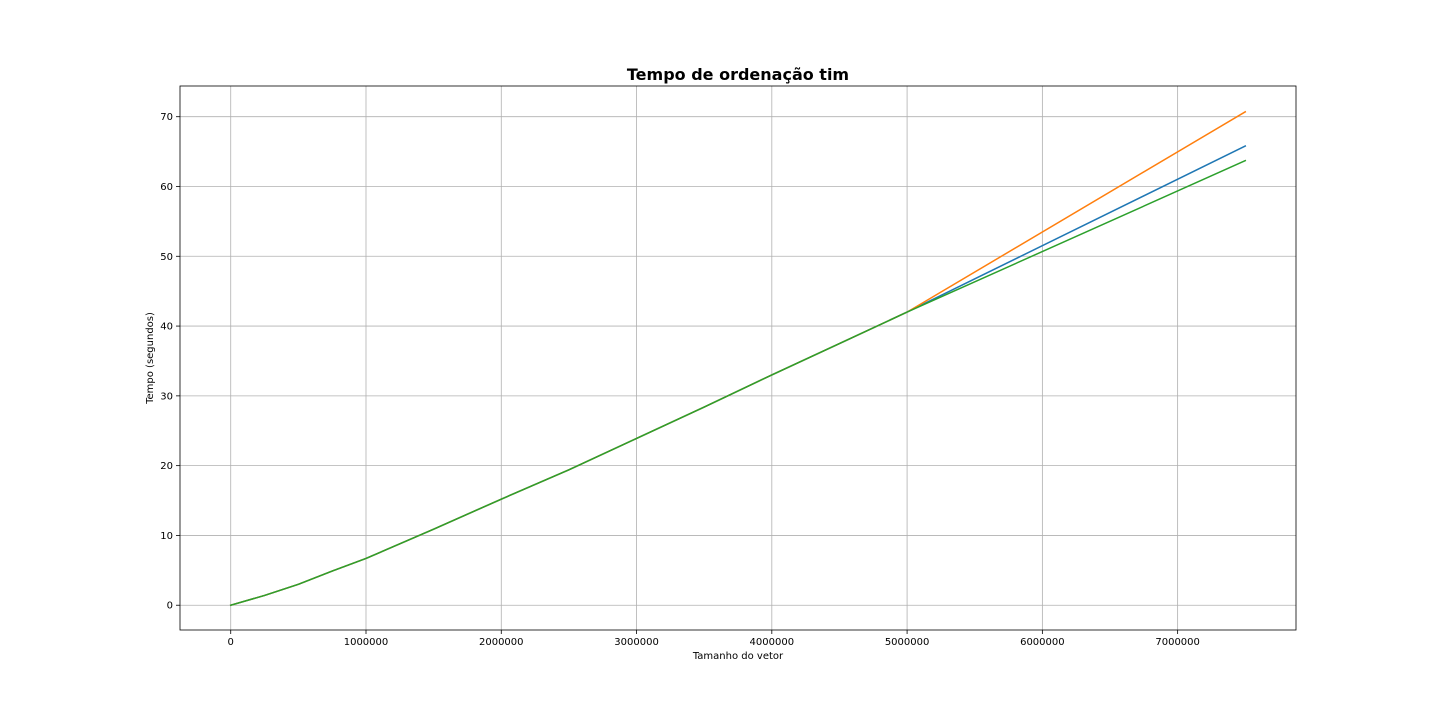 The width and height of the screenshot is (1440, 720). Describe the element at coordinates (166, 327) in the screenshot. I see `y-tick-label: 40` at that location.